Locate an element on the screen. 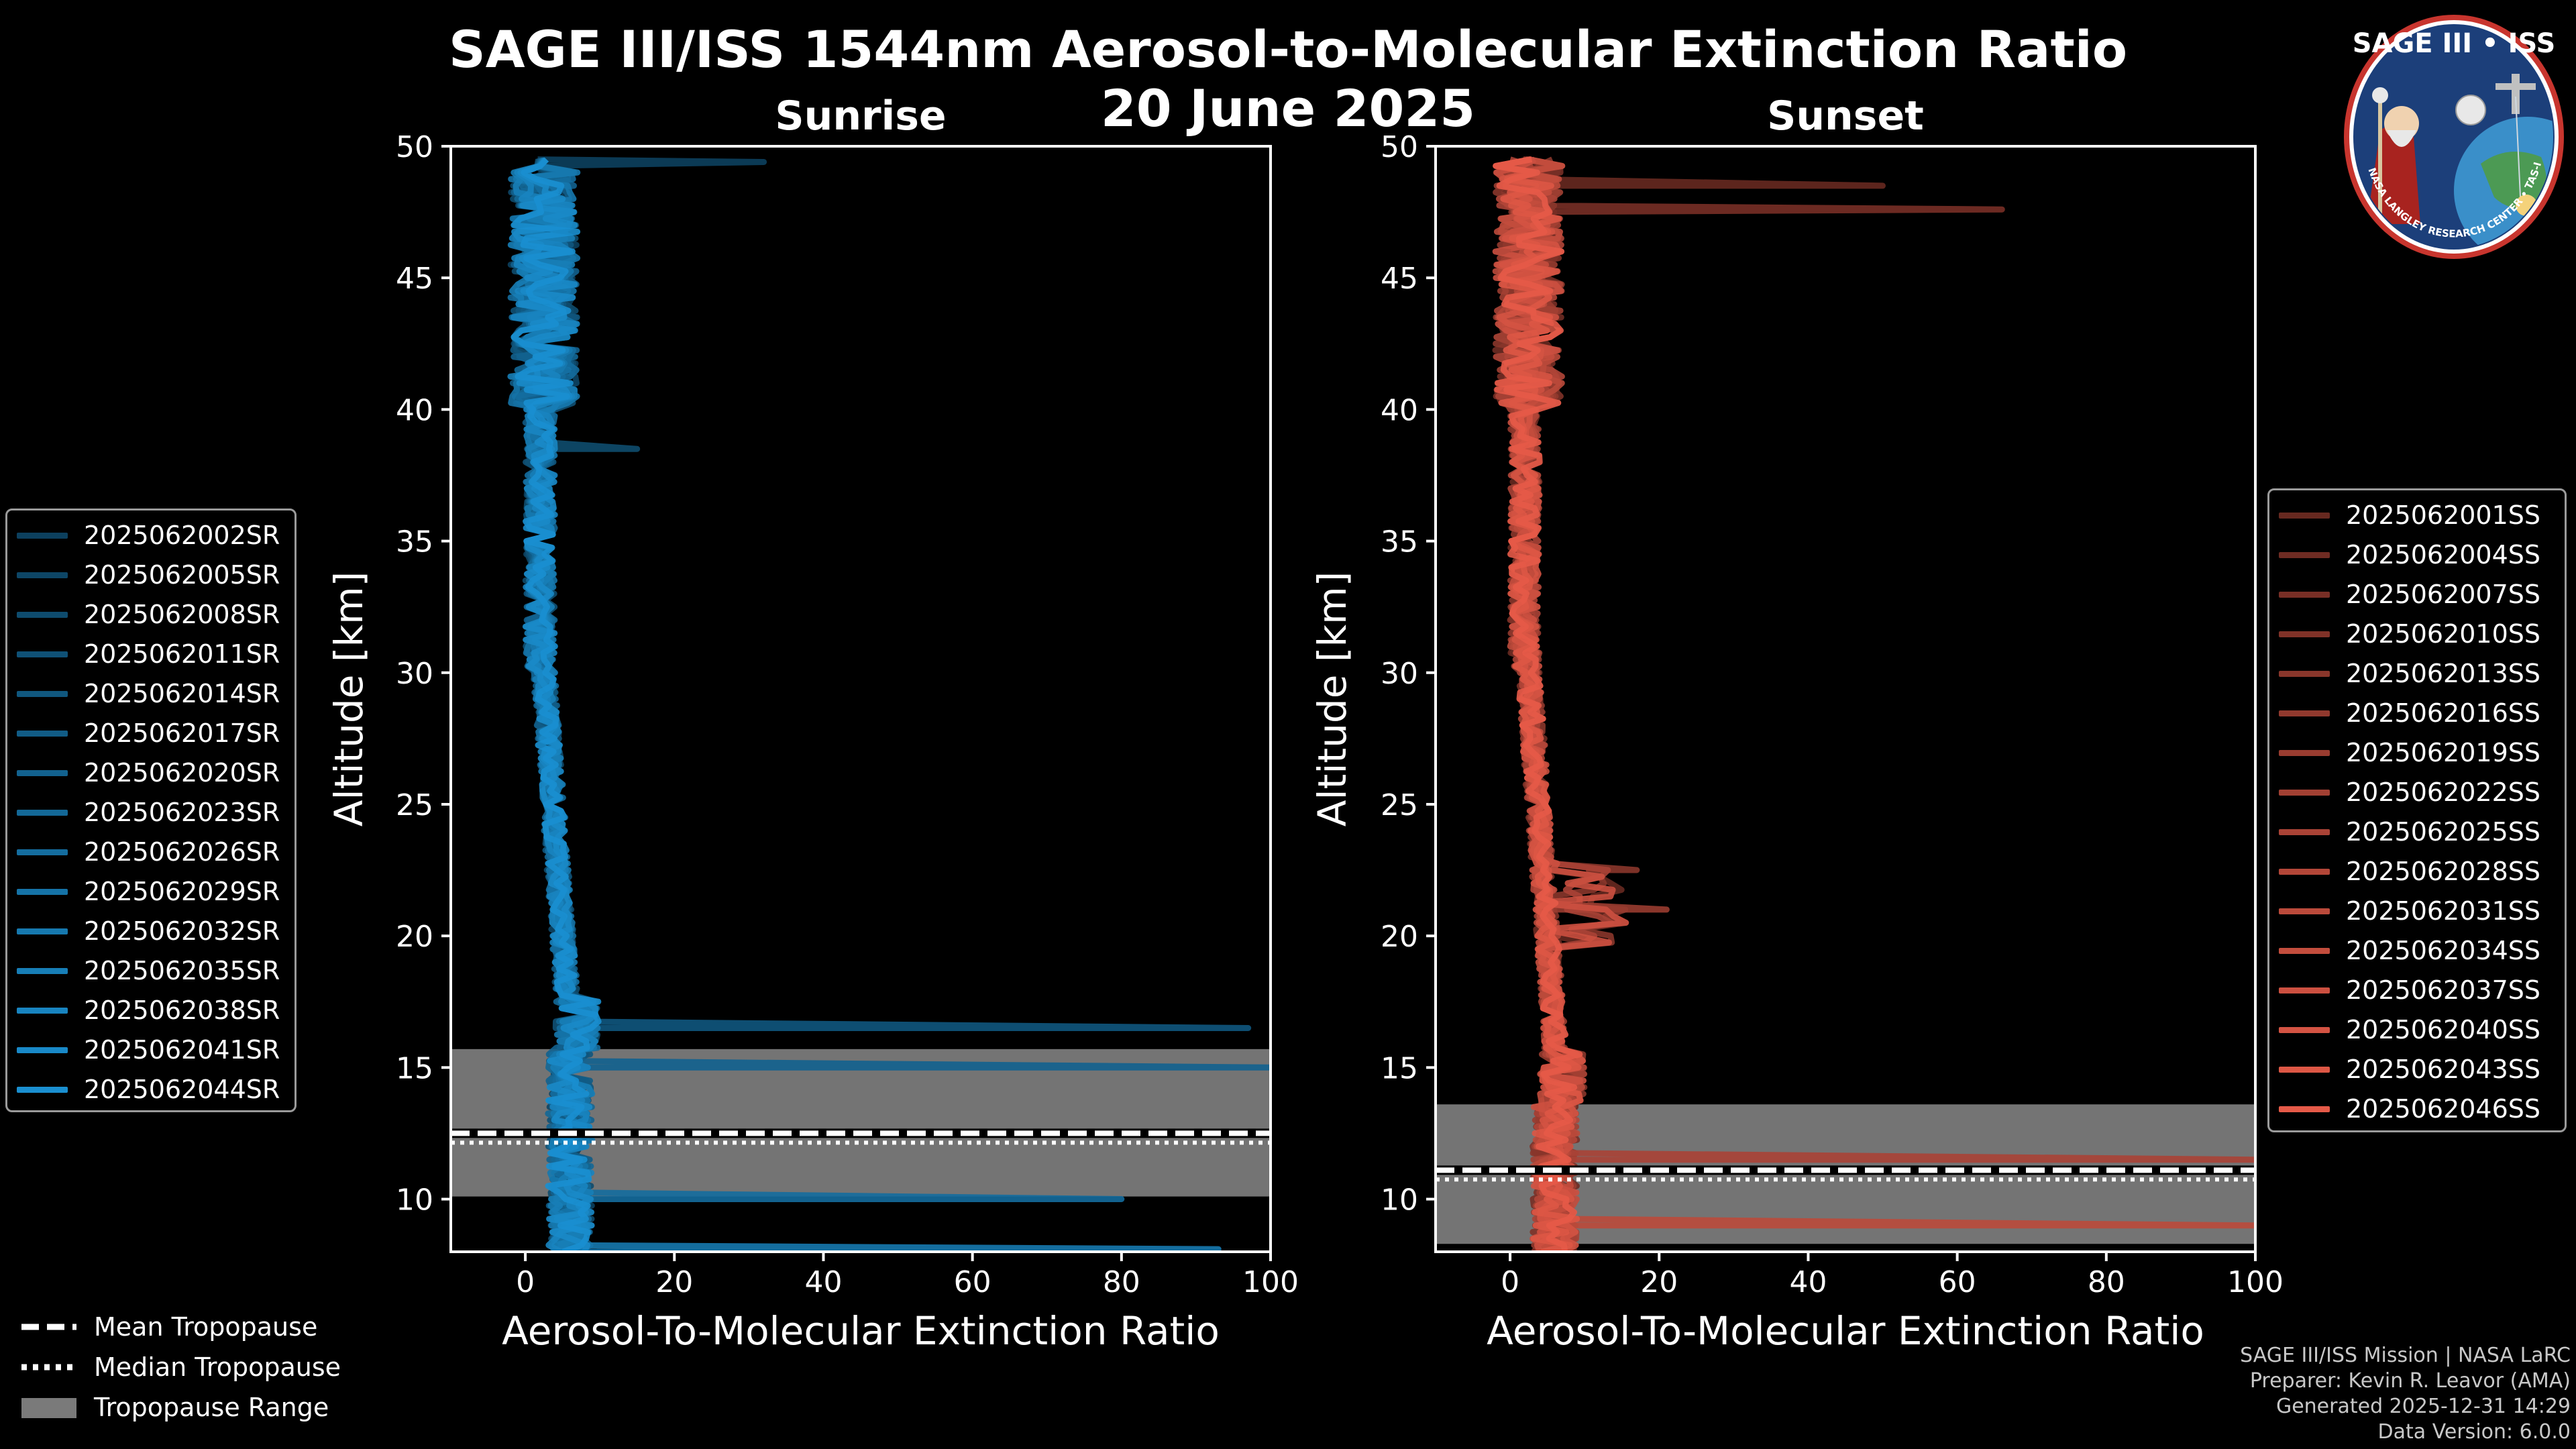 Image resolution: width=2576 pixels, height=1449 pixels. sunset-legend-label: 2025062028SS is located at coordinates (2443, 871).